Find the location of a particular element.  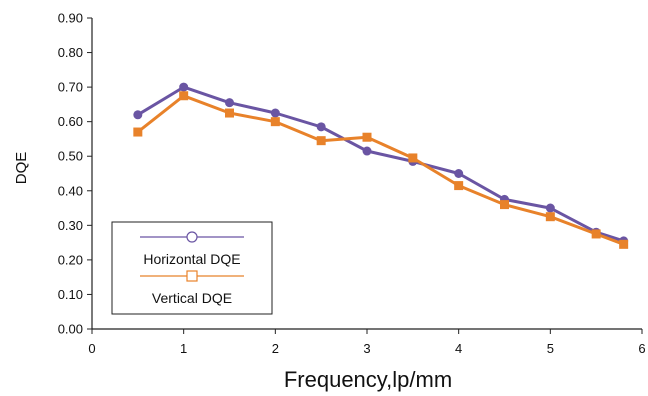

legend-entry-vertical: Vertical DQE is located at coordinates (192, 288).